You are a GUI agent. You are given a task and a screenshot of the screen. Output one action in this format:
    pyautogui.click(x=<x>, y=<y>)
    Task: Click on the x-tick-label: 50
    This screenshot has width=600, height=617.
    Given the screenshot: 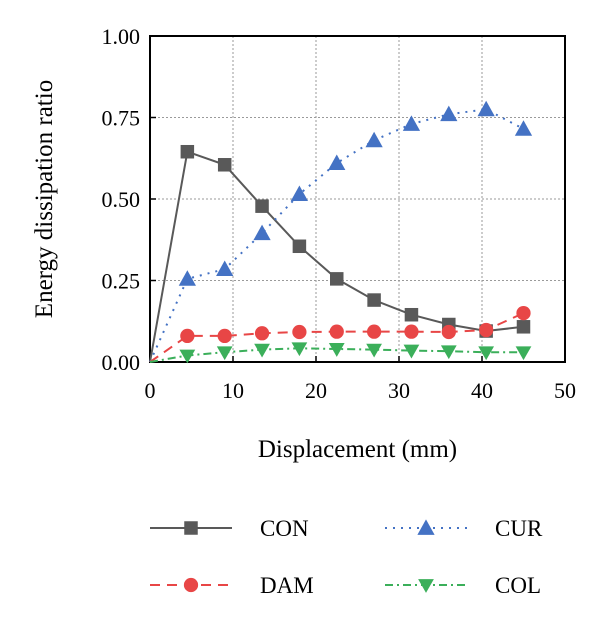 What is the action you would take?
    pyautogui.click(x=565, y=390)
    